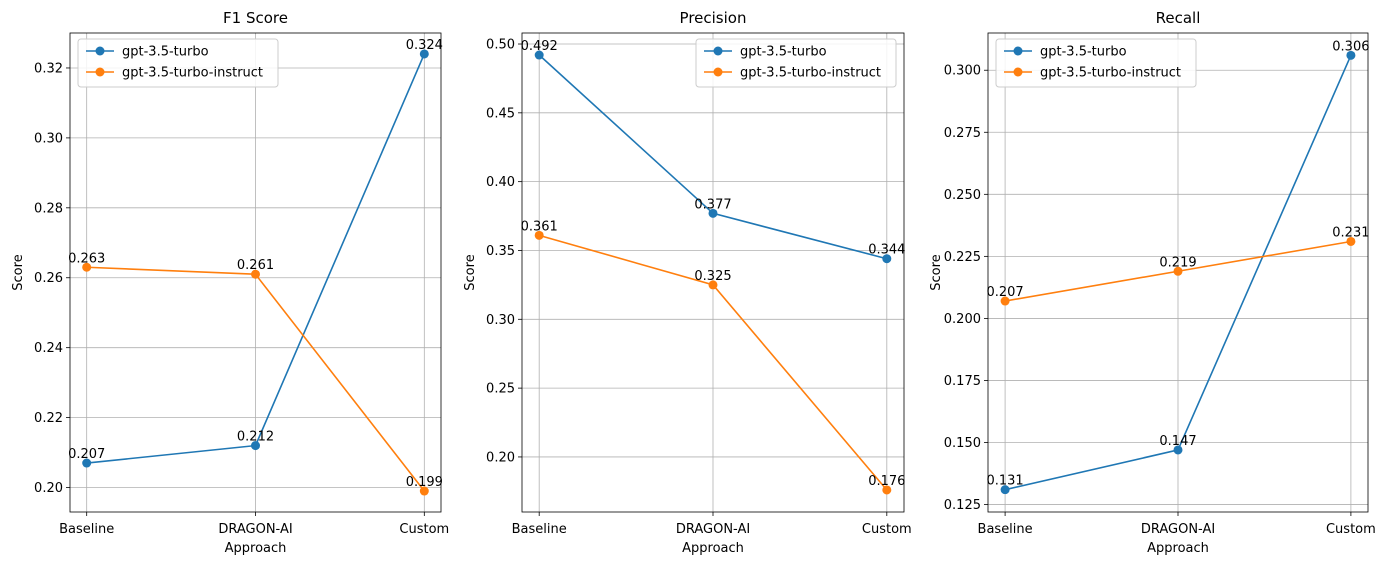 This screenshot has height=565, width=1387. What do you see at coordinates (255, 18) in the screenshot?
I see `chart-title: F1 Score` at bounding box center [255, 18].